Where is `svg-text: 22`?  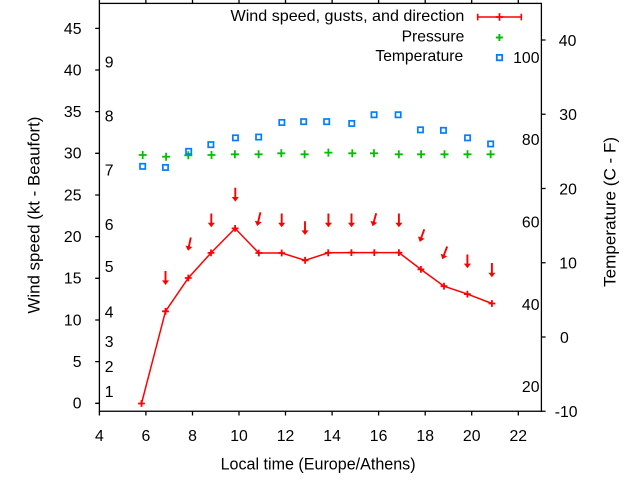
svg-text: 22 is located at coordinates (519, 436).